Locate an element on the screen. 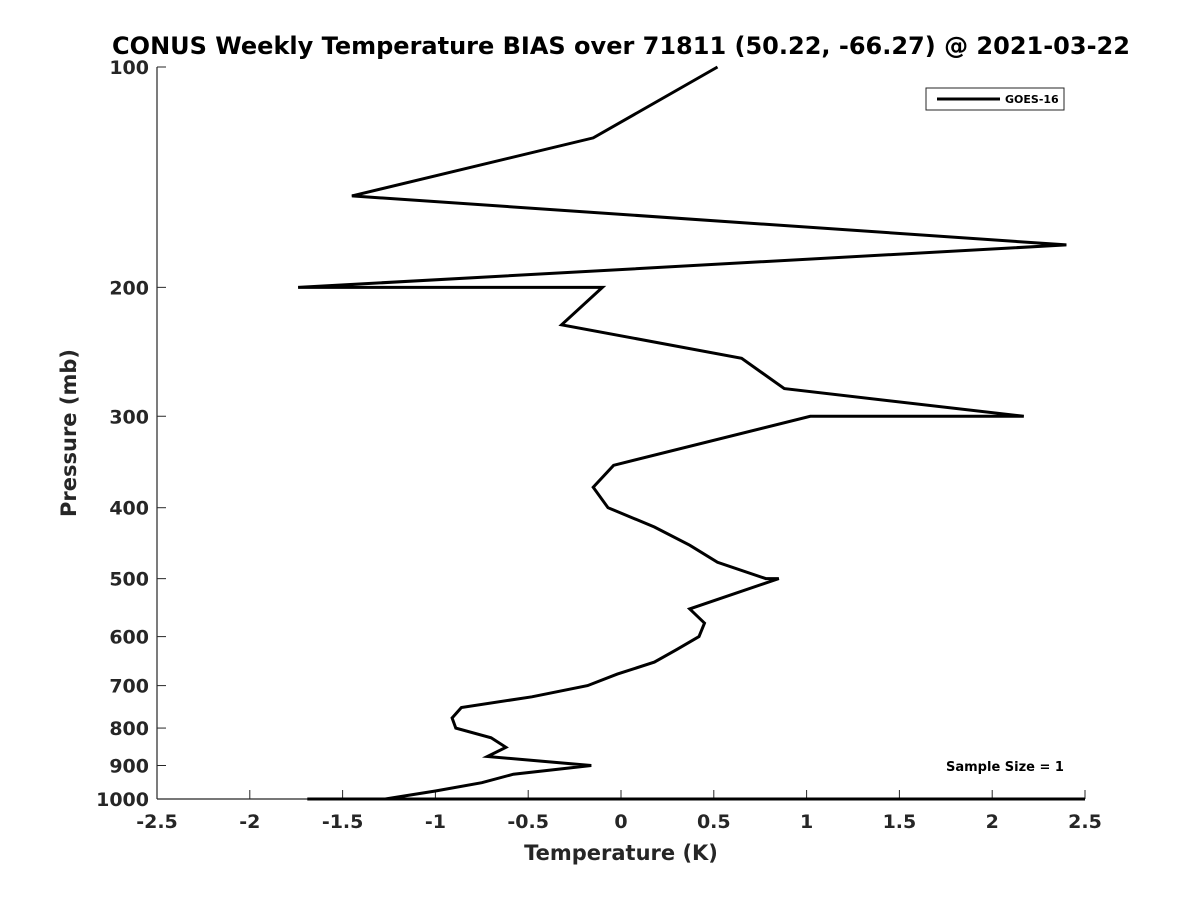 The width and height of the screenshot is (1200, 900). x-tick-label: 1.5 is located at coordinates (900, 822).